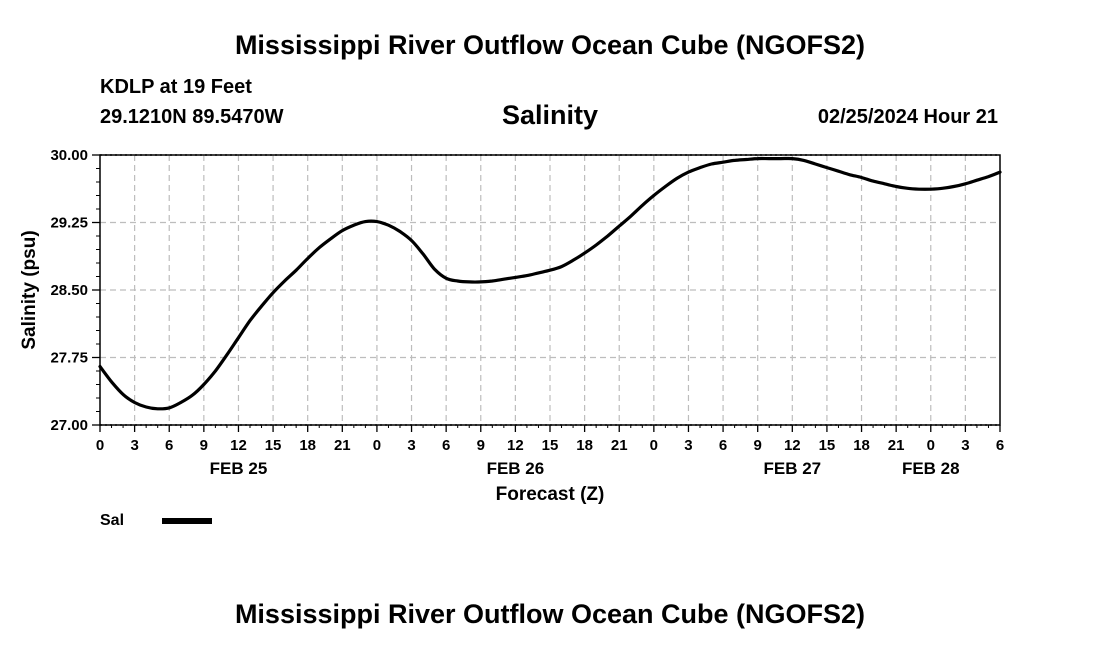  Describe the element at coordinates (516, 468) in the screenshot. I see `date-label: FEB 26` at that location.